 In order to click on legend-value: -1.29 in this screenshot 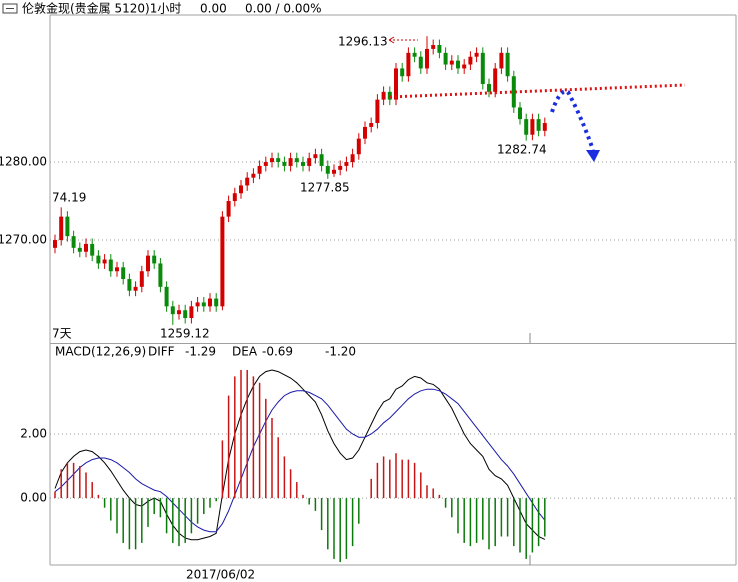, I will do `click(200, 352)`.